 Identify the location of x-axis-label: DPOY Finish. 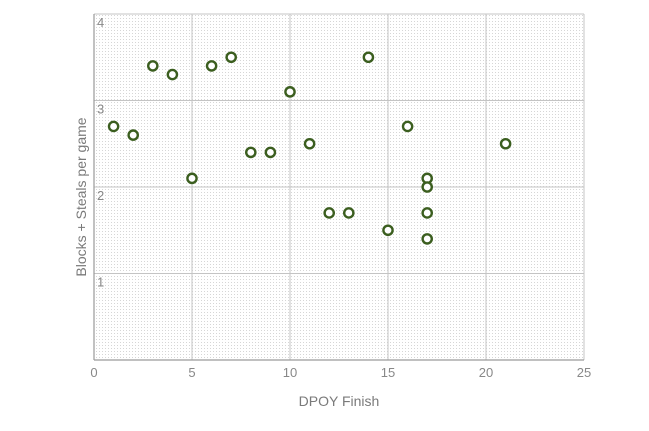
(339, 401).